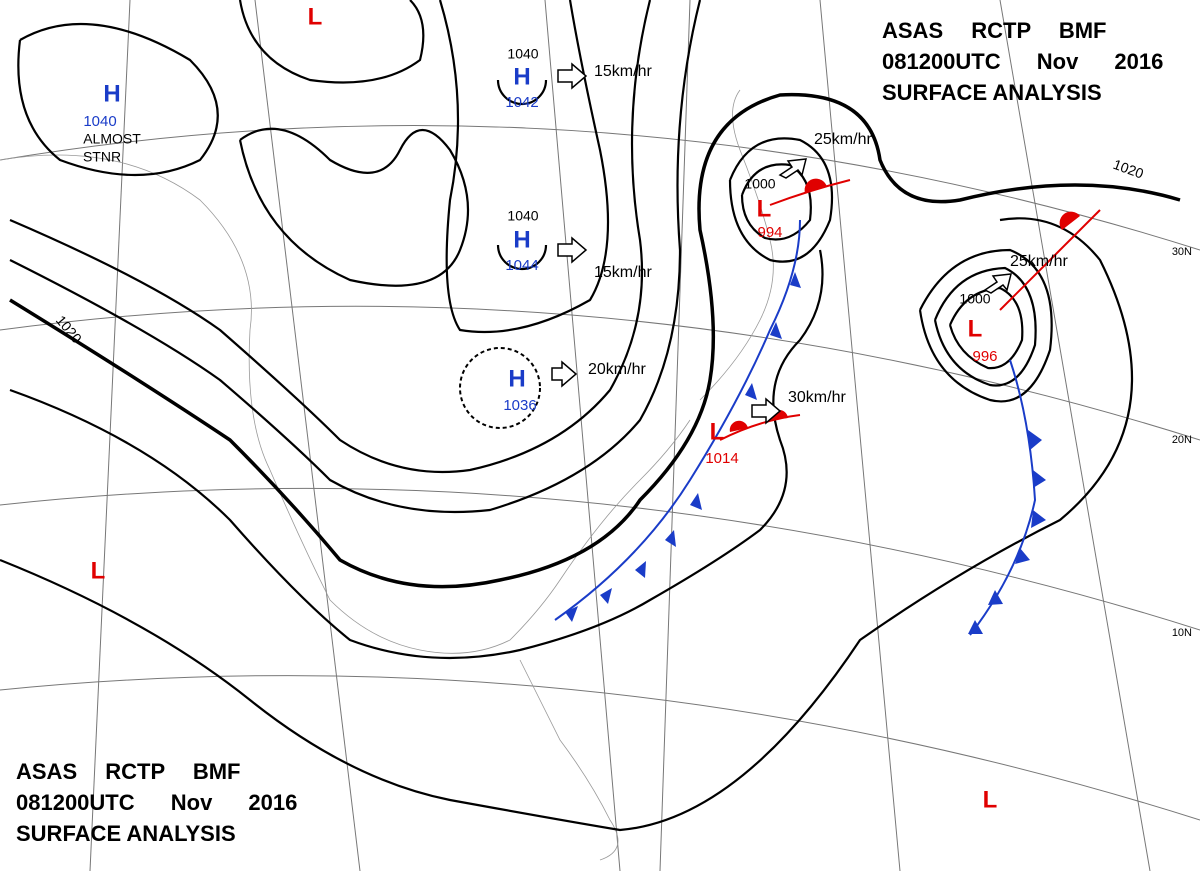 The height and width of the screenshot is (871, 1200). Describe the element at coordinates (769, 232) in the screenshot. I see `center-pressure: 994` at that location.